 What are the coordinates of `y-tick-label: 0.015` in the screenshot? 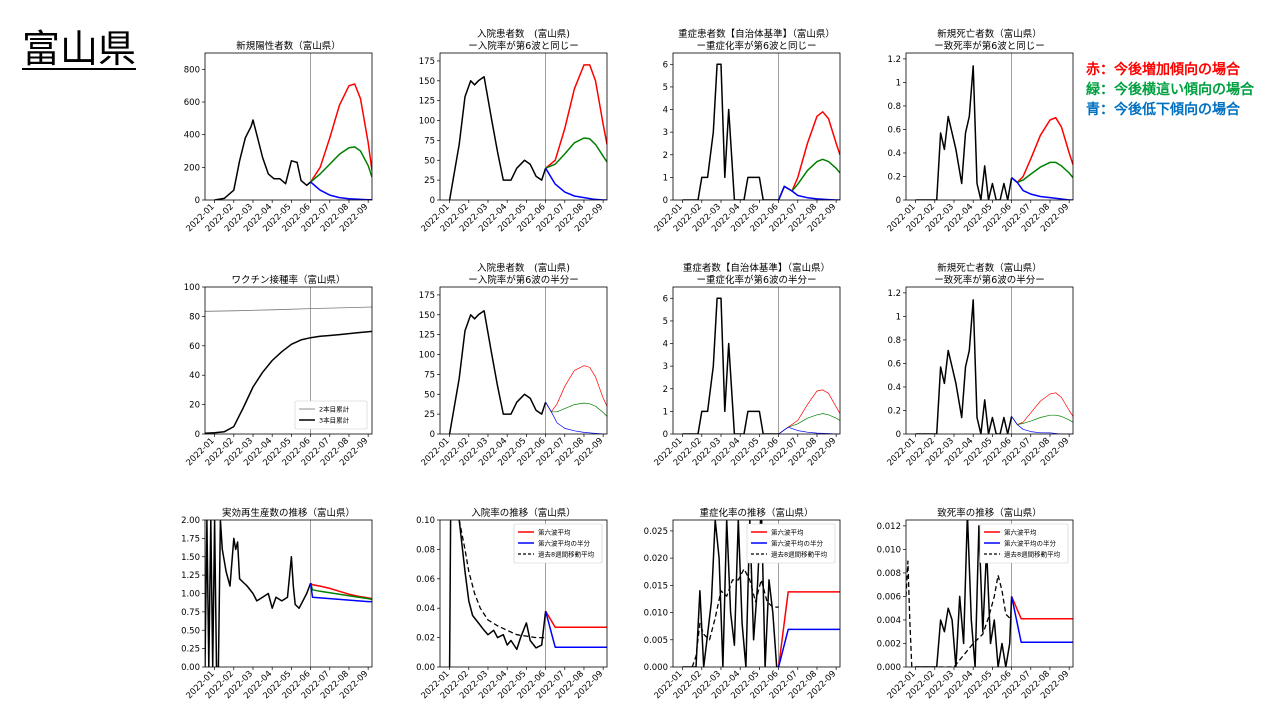 It's located at (656, 586).